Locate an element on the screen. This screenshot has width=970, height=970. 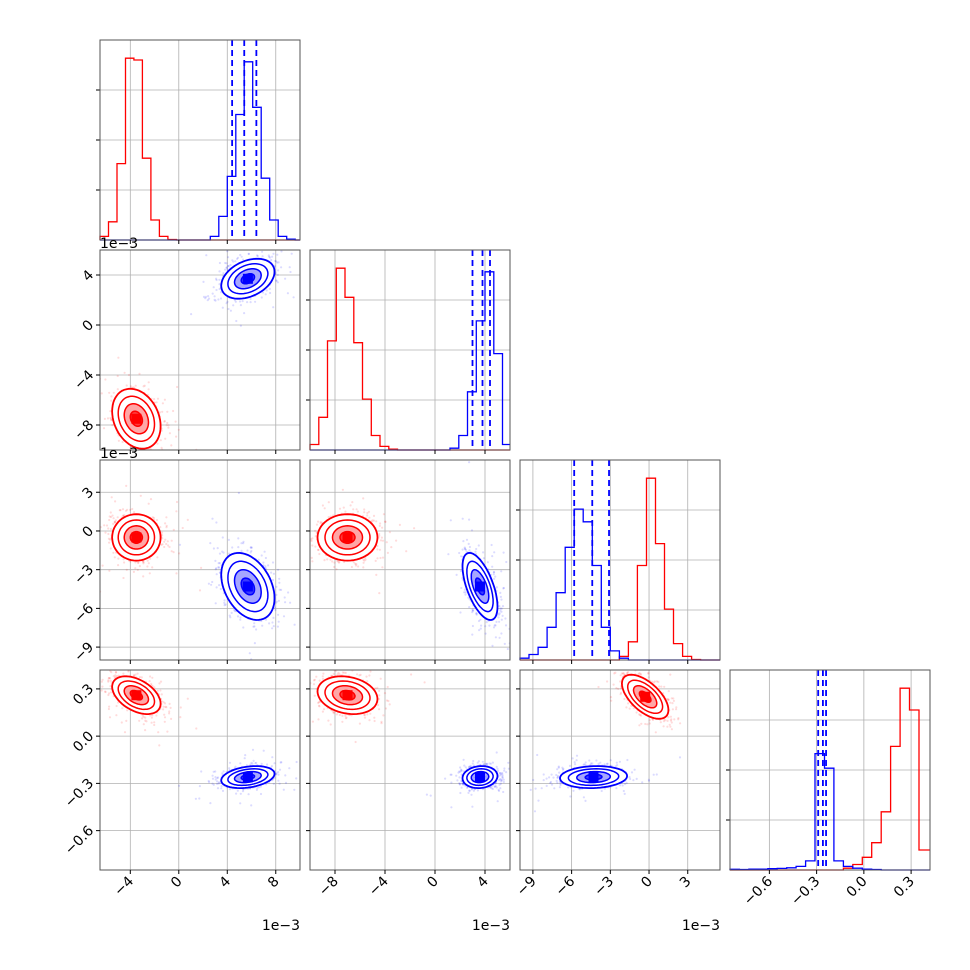
density-peak-red is located at coordinates (347, 537).